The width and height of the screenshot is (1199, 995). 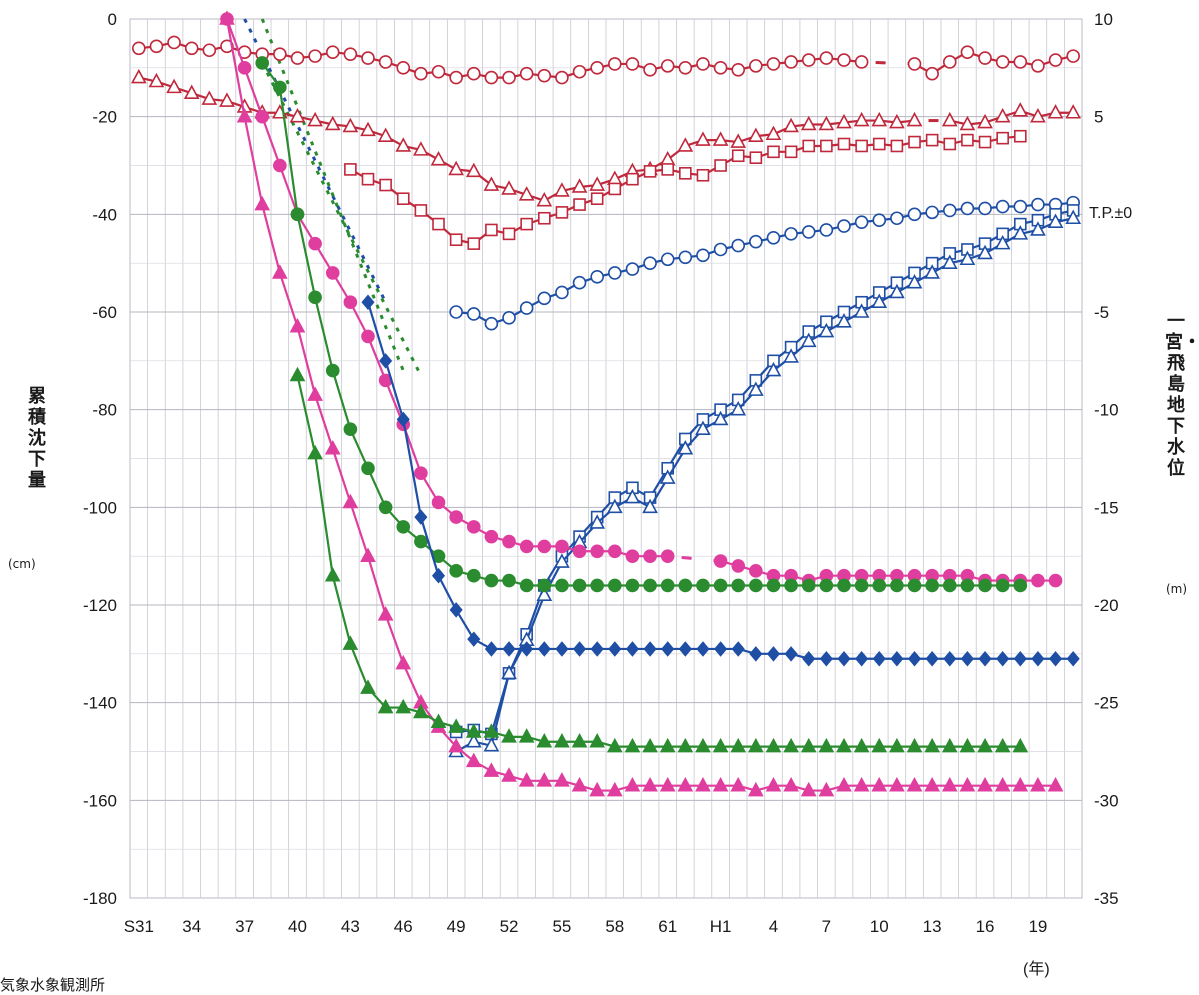 I want to click on x-tick-label: 52, so click(x=509, y=926).